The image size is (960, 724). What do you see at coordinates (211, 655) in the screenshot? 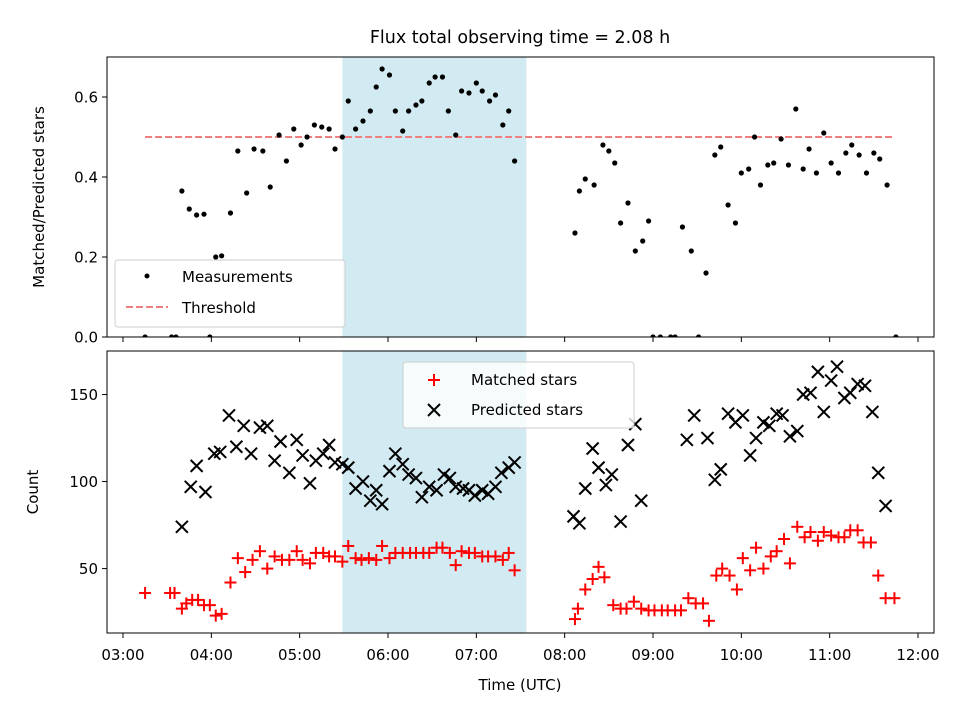
I see `x-tick-label: 04:00` at bounding box center [211, 655].